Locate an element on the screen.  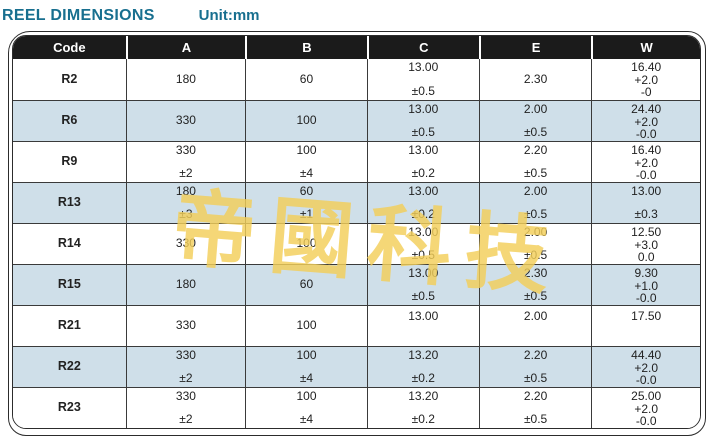
cell-code: R15 is located at coordinates (69, 284).